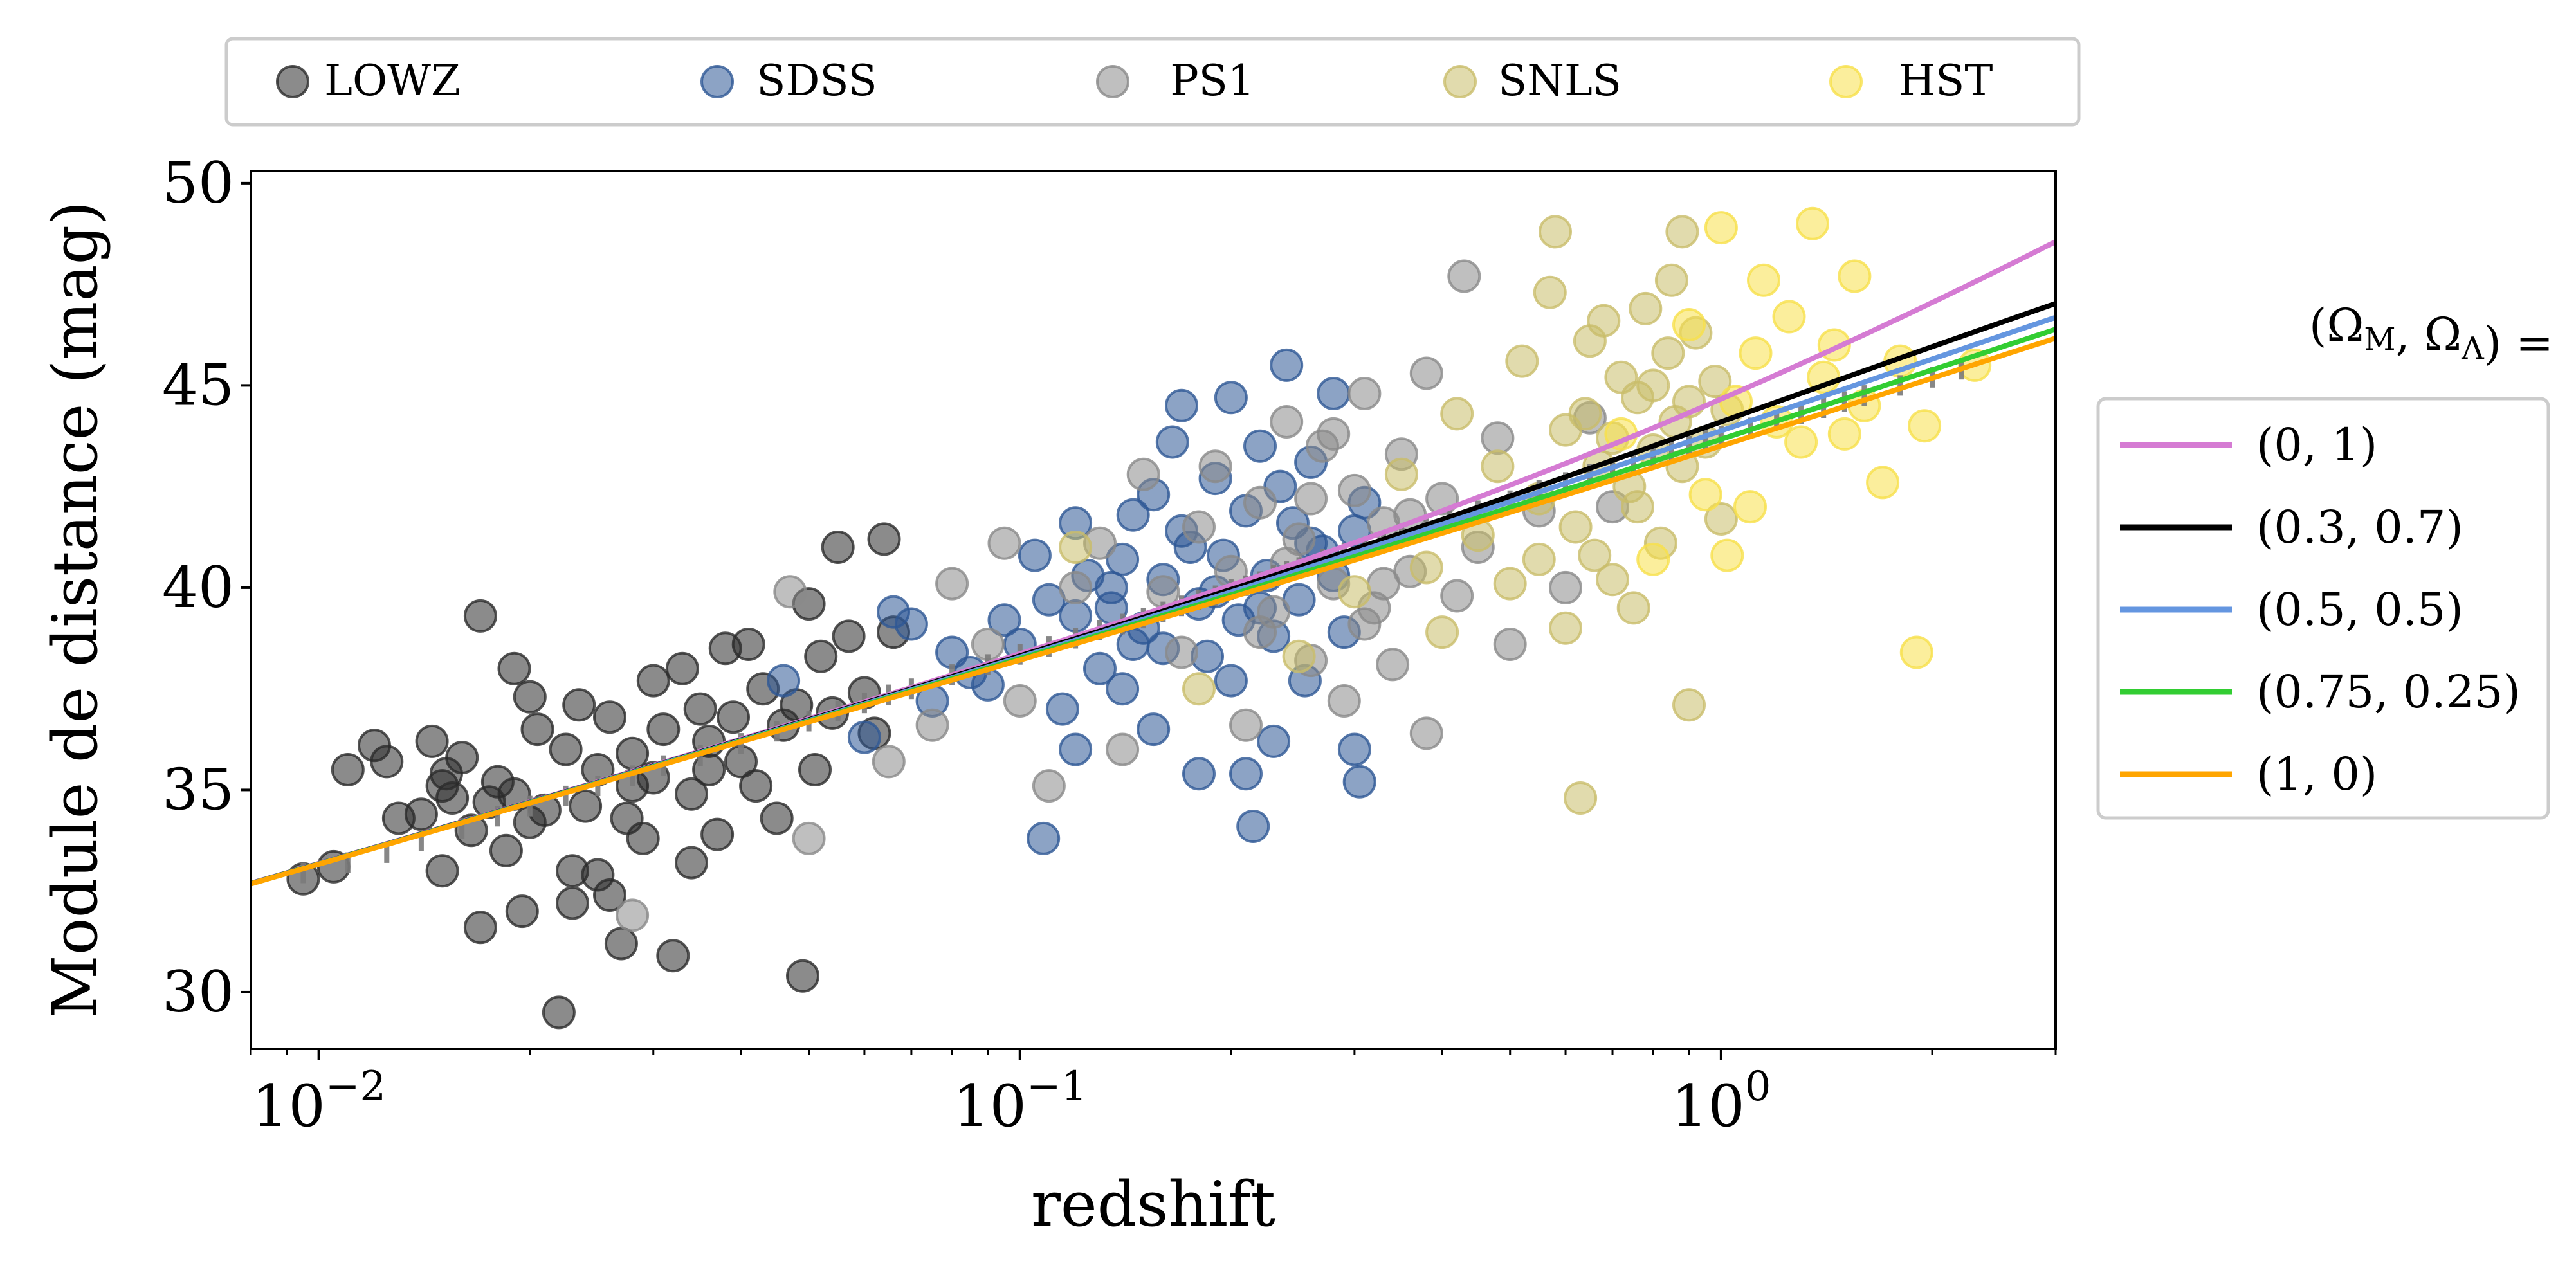  I want to click on legend-label: LOWZ, so click(392, 80).